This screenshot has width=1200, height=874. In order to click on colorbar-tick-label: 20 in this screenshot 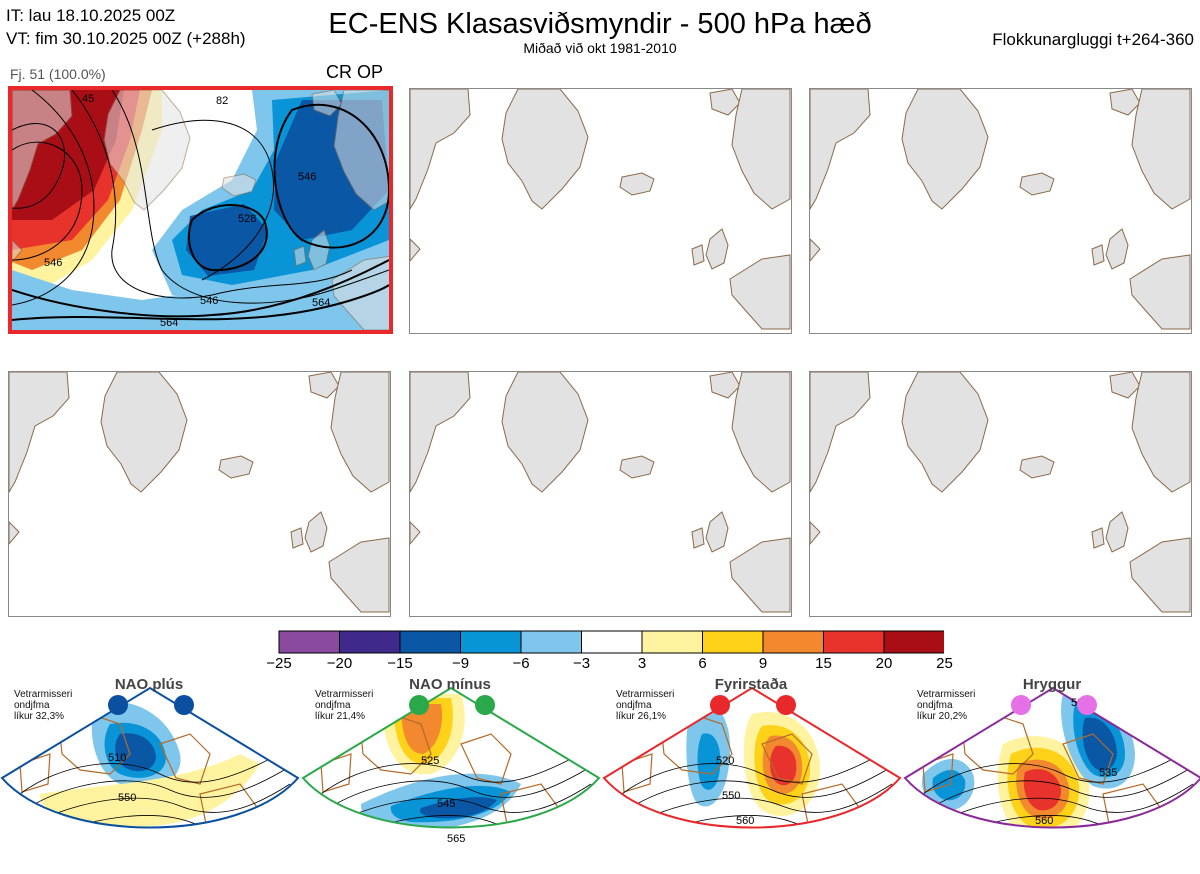, I will do `click(884, 663)`.